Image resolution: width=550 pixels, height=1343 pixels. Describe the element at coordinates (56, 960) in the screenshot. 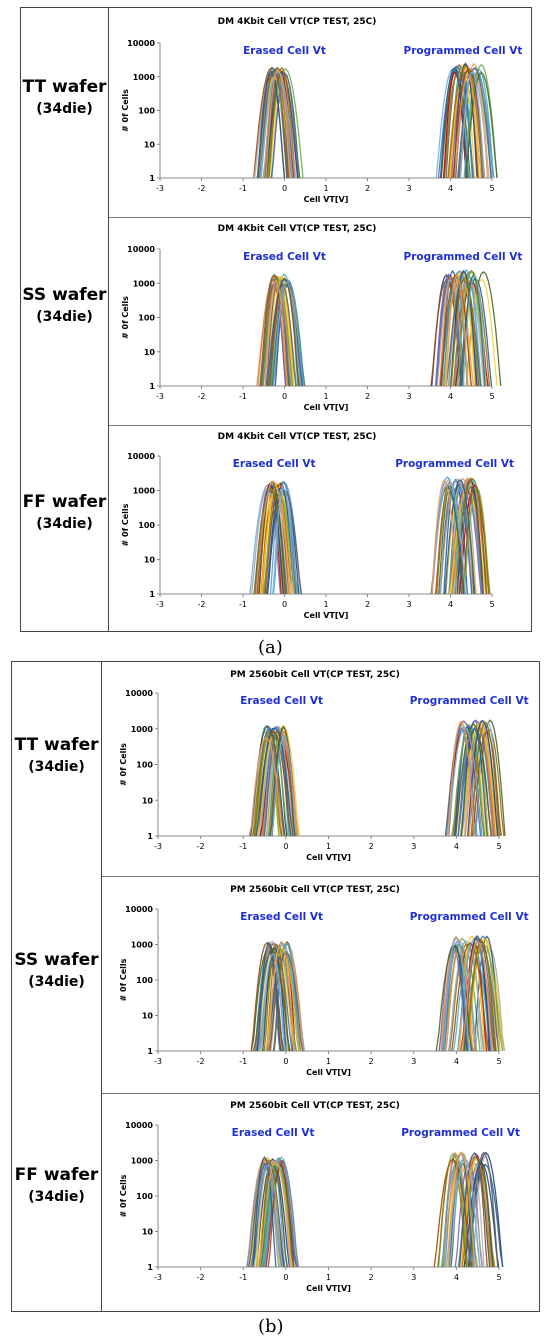

I see `row-title: SS wafer` at that location.